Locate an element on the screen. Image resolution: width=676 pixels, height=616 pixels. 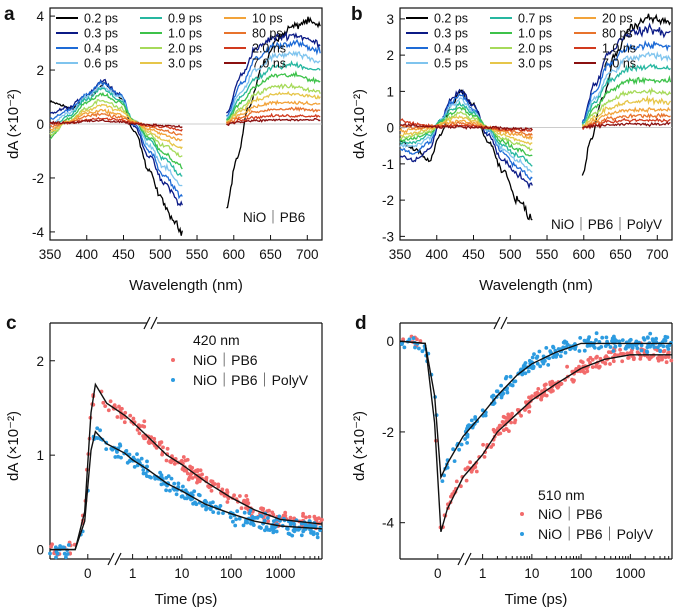
b-line-right-05ps is located at coordinates (627, 88).